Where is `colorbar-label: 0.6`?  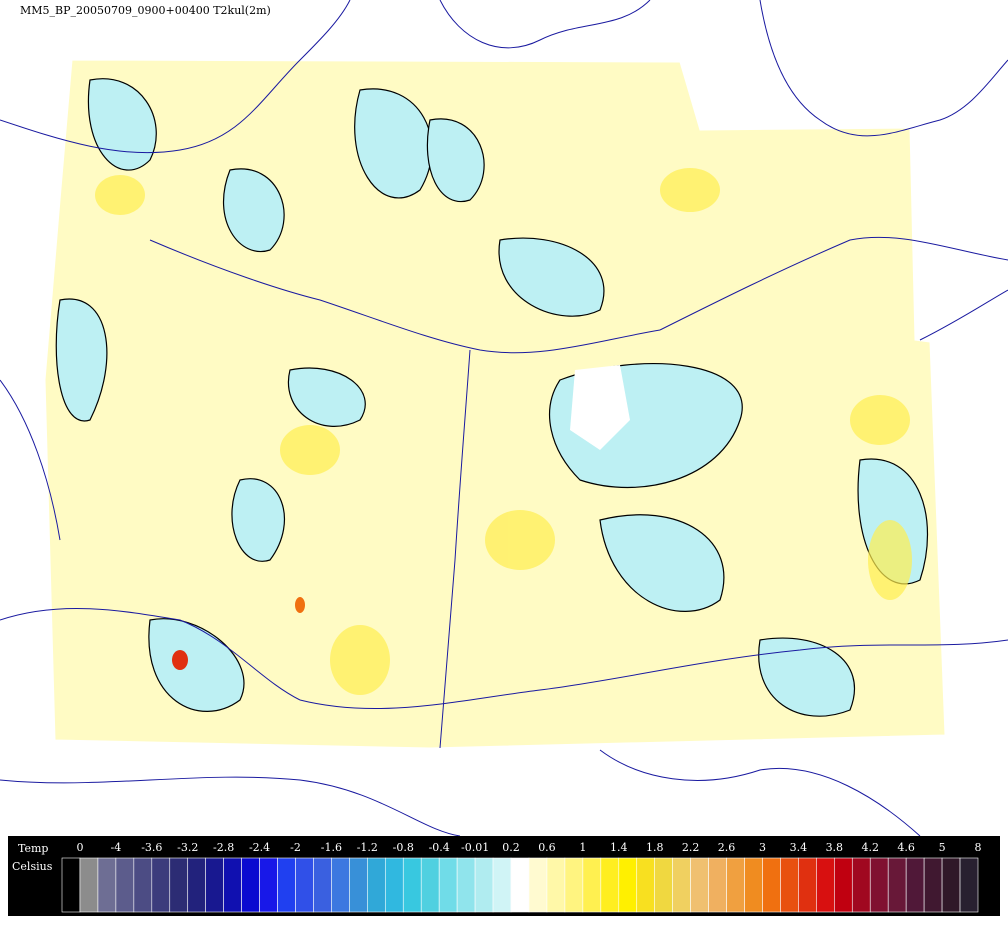
colorbar-label: 0.6 is located at coordinates (547, 847).